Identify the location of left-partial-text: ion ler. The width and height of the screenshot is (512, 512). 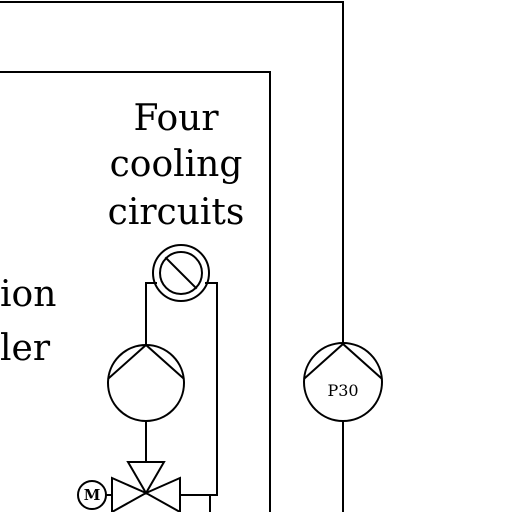
(28, 321).